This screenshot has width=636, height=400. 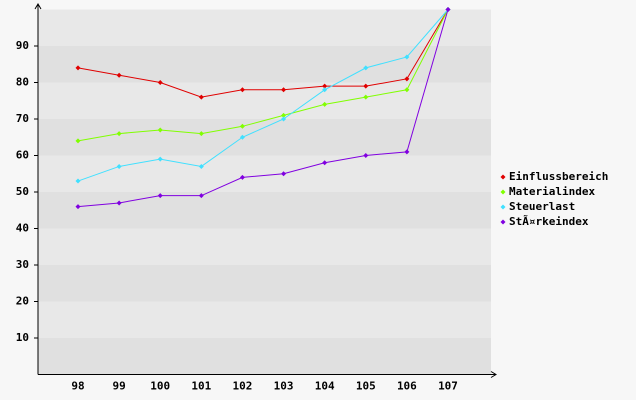 I want to click on legend-label: Steuerlast, so click(x=542, y=206).